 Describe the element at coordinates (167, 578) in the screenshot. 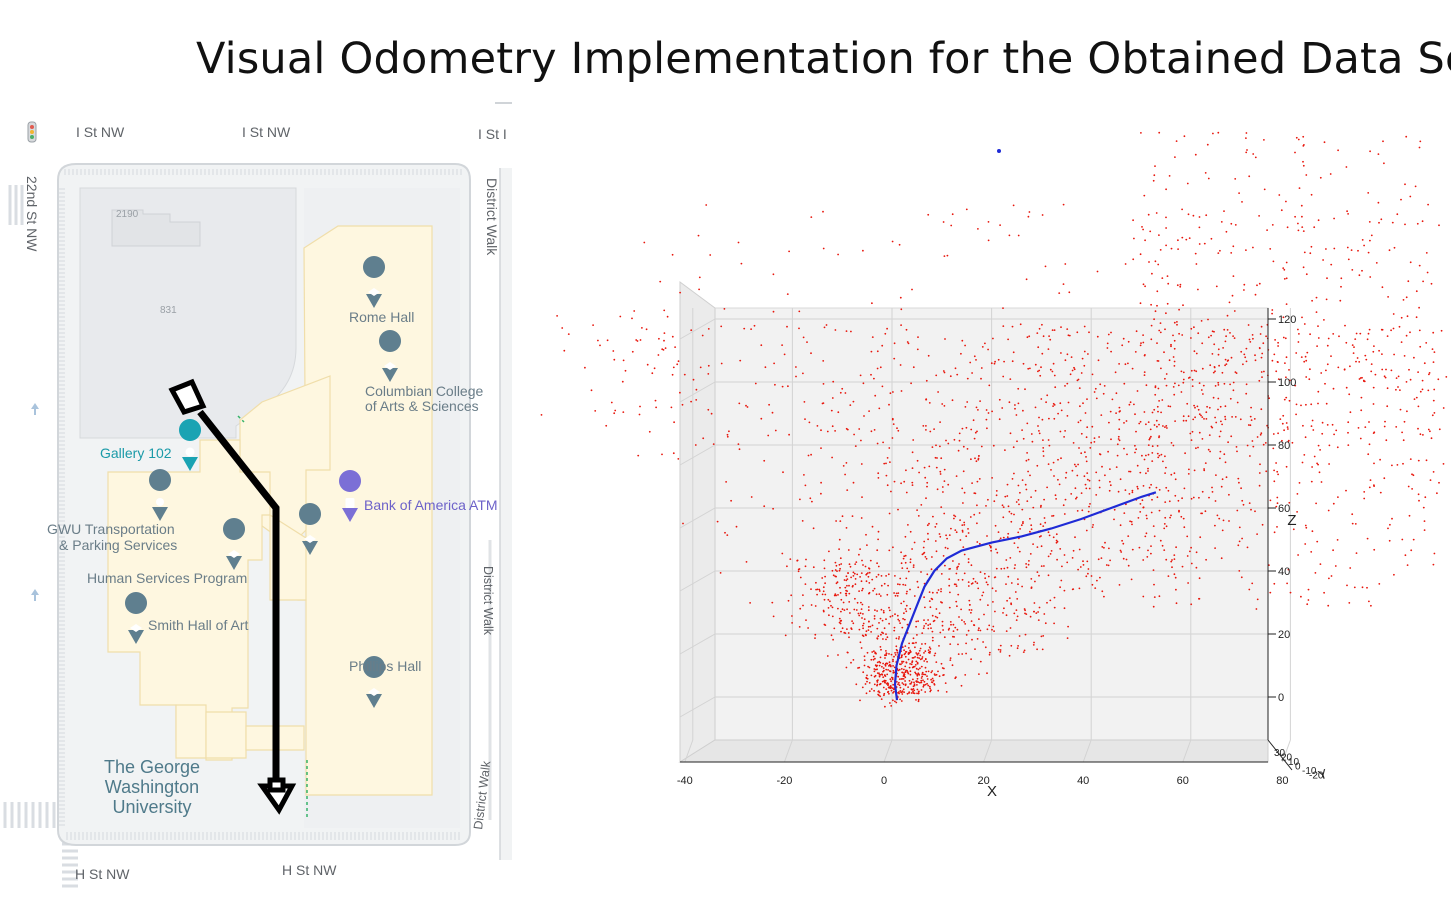

I see `place-label-human-services: Human Services Program` at that location.